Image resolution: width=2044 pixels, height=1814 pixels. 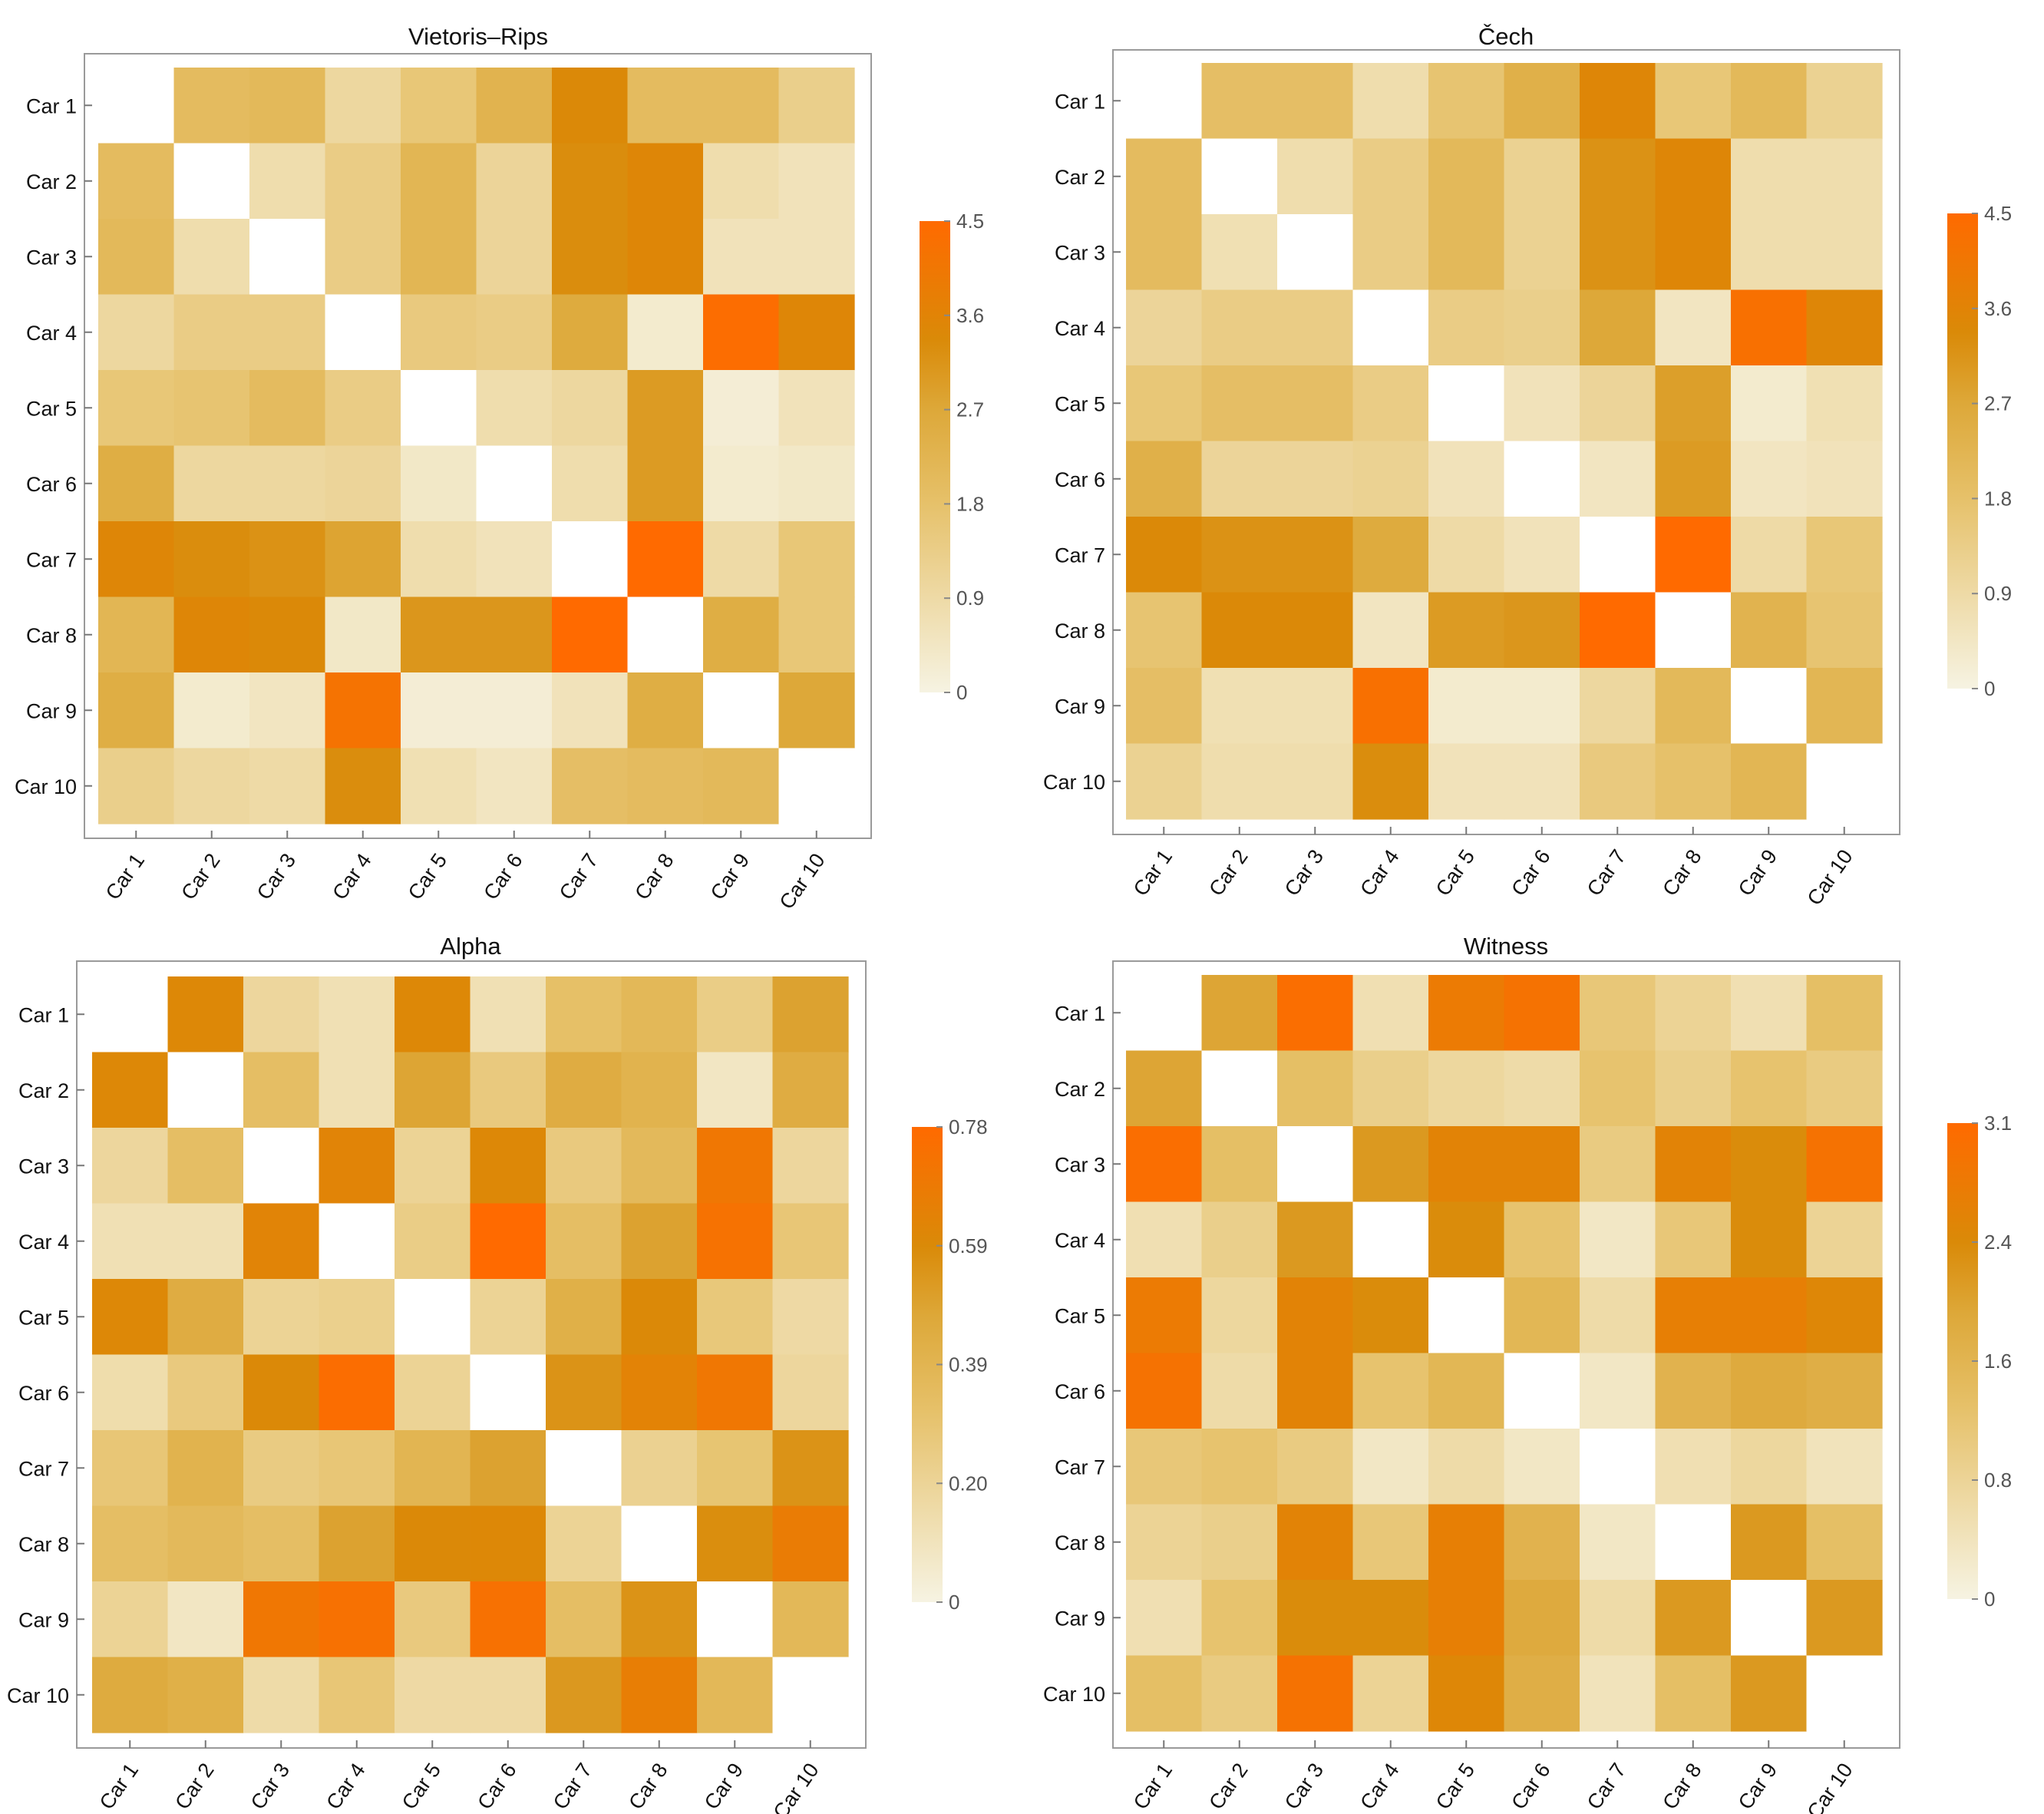 I want to click on y-tick-label: Car 8, so click(x=1080, y=1543).